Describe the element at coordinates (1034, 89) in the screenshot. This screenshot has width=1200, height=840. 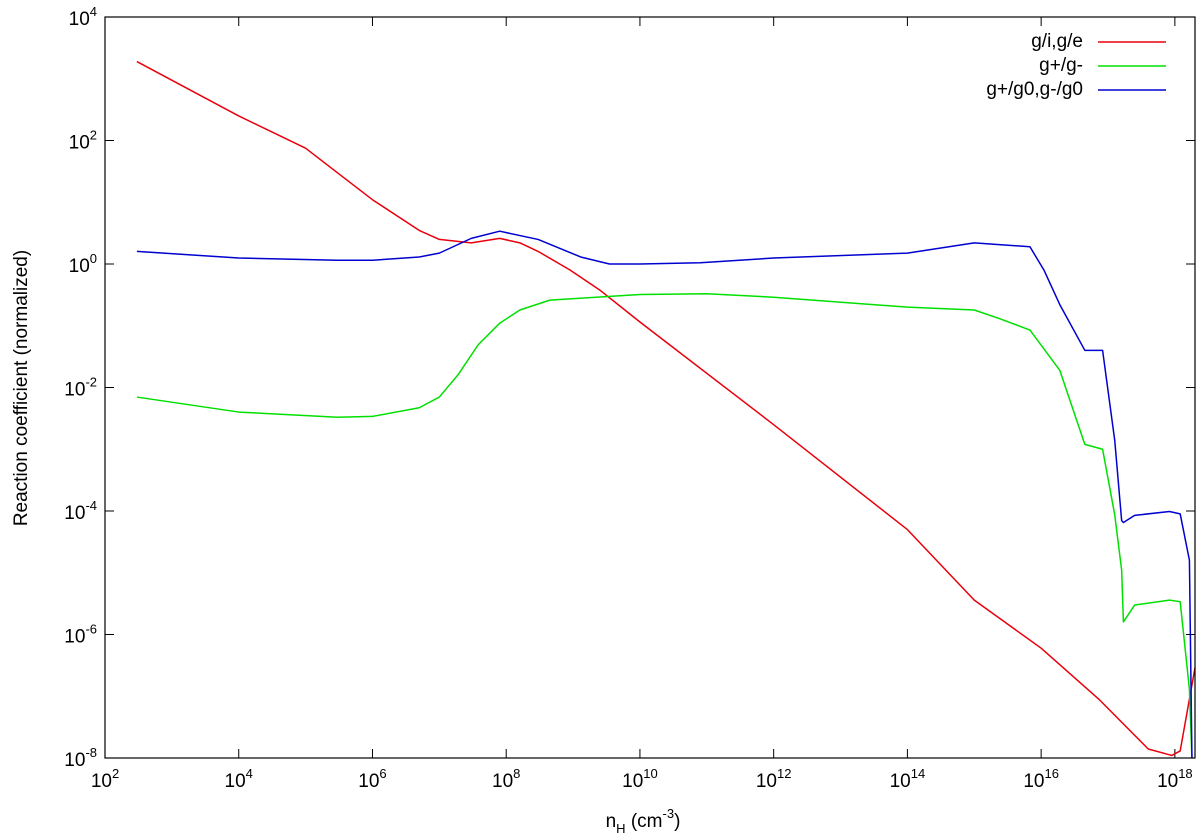
I see `legend-label: g+/g0,g-/g0` at that location.